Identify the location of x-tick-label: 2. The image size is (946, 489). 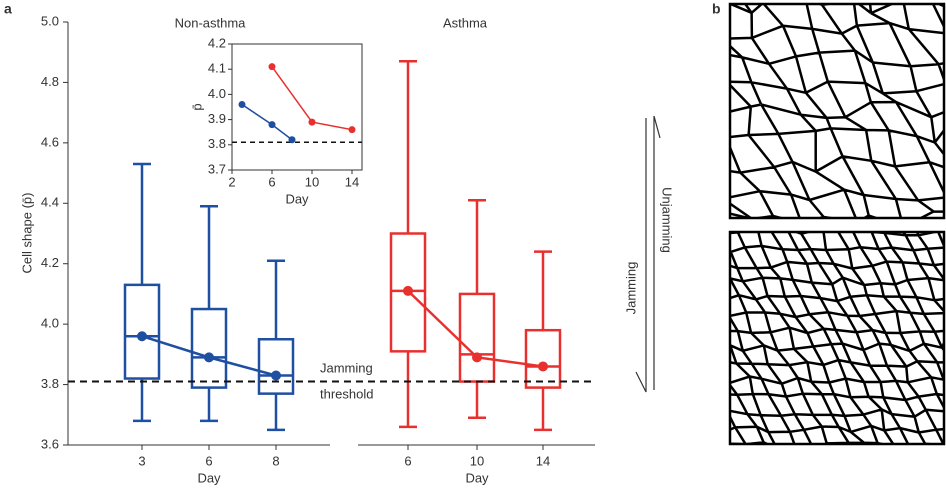
(231, 181).